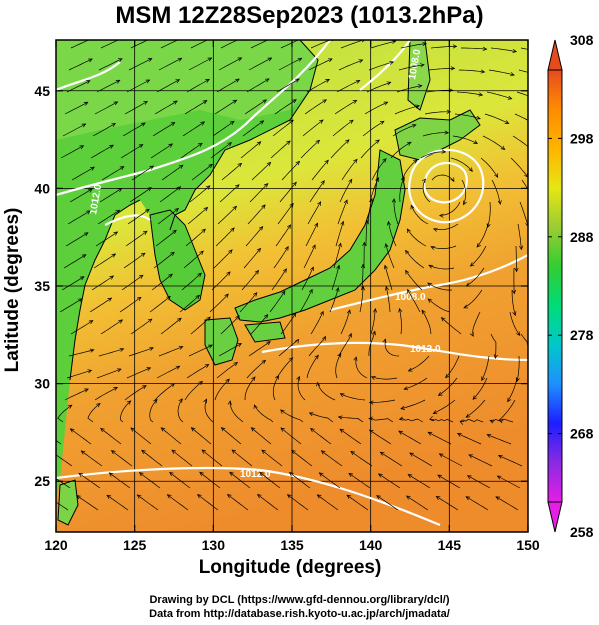 The image size is (599, 625). Describe the element at coordinates (214, 545) in the screenshot. I see `x-tick-label: 130` at that location.